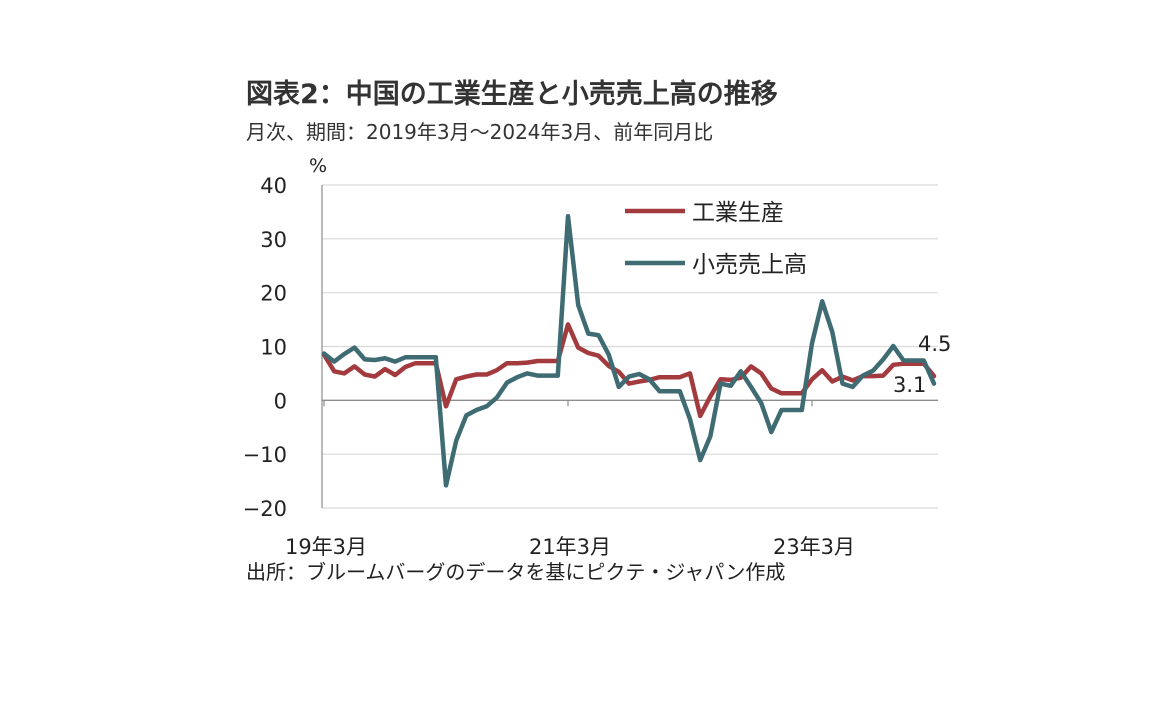  What do you see at coordinates (629, 370) in the screenshot?
I see `industrial-production-line` at bounding box center [629, 370].